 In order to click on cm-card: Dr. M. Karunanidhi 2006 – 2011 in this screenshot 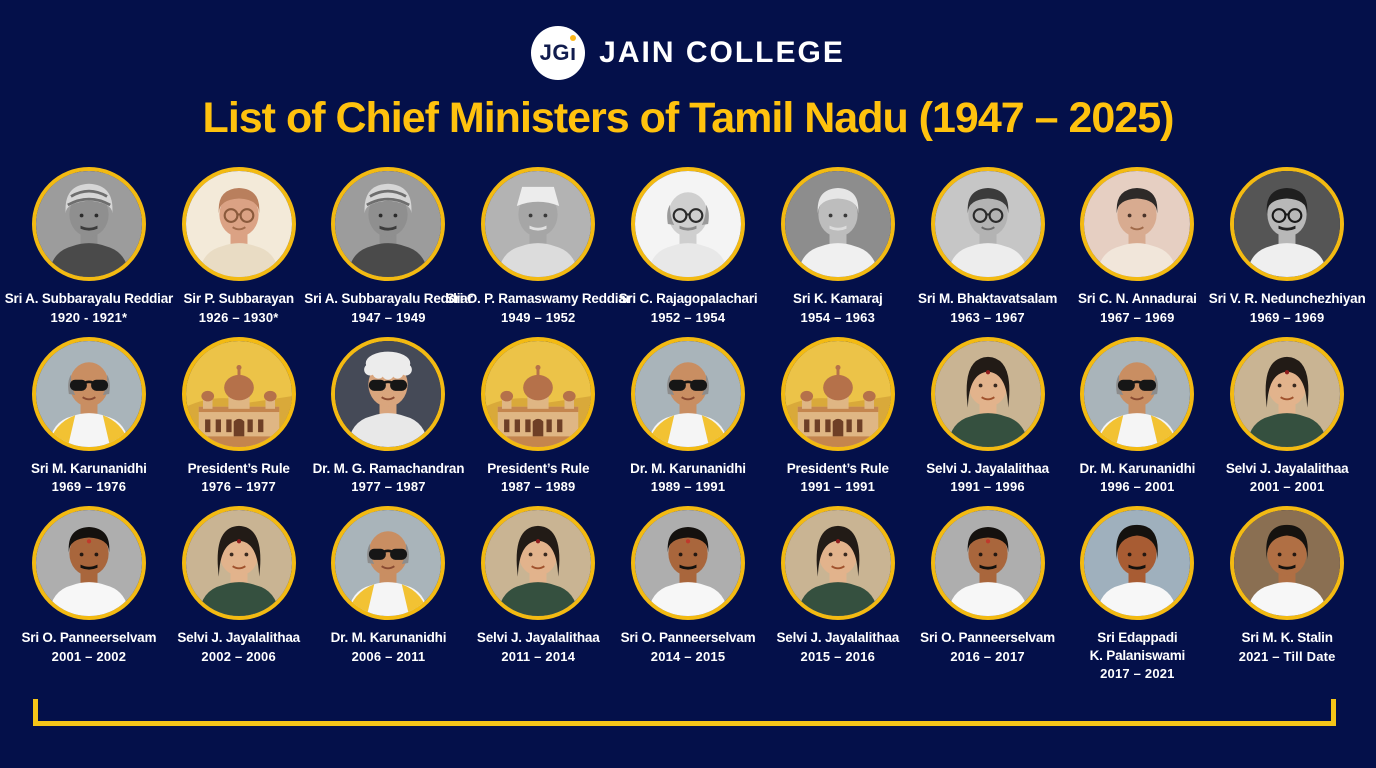, I will do `click(389, 593)`.